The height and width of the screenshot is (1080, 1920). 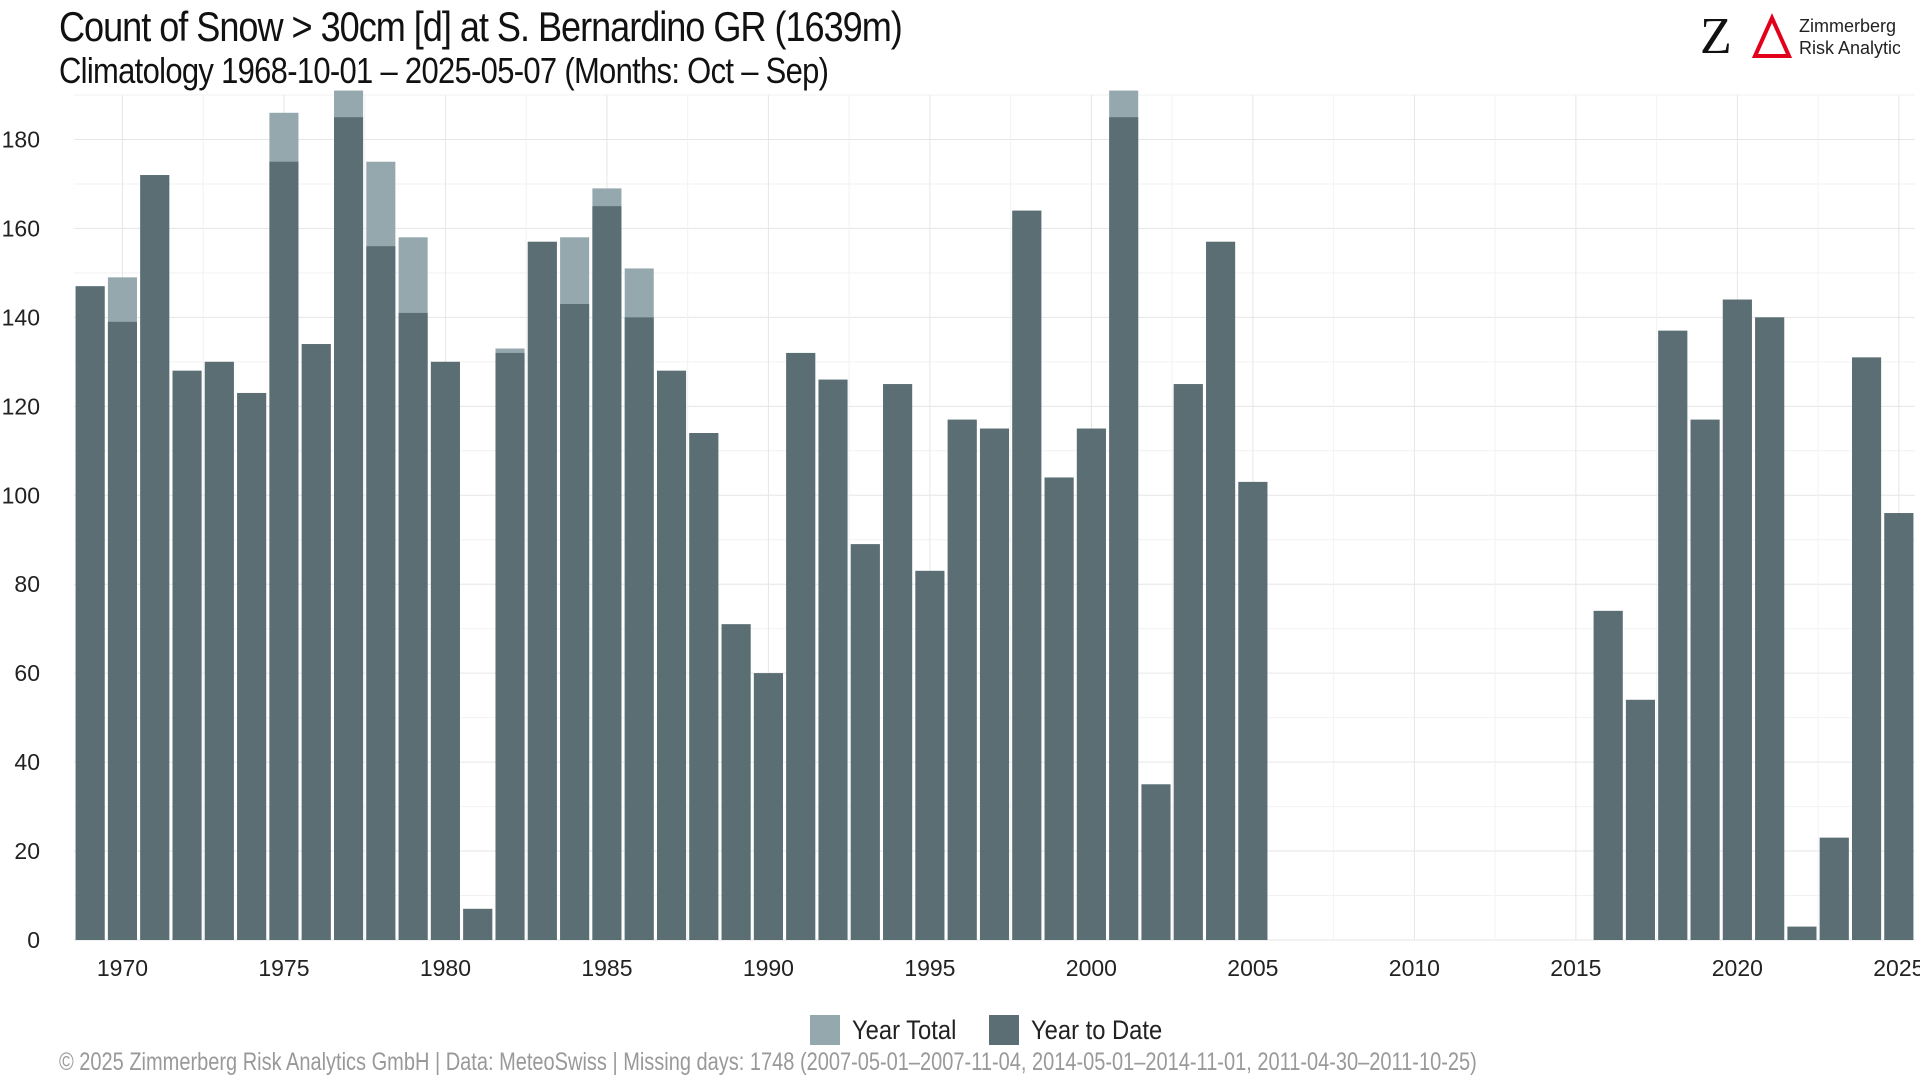 I want to click on y-axis-labels: 0 20 40 60 80 100 120 140 160 180, so click(x=21, y=539).